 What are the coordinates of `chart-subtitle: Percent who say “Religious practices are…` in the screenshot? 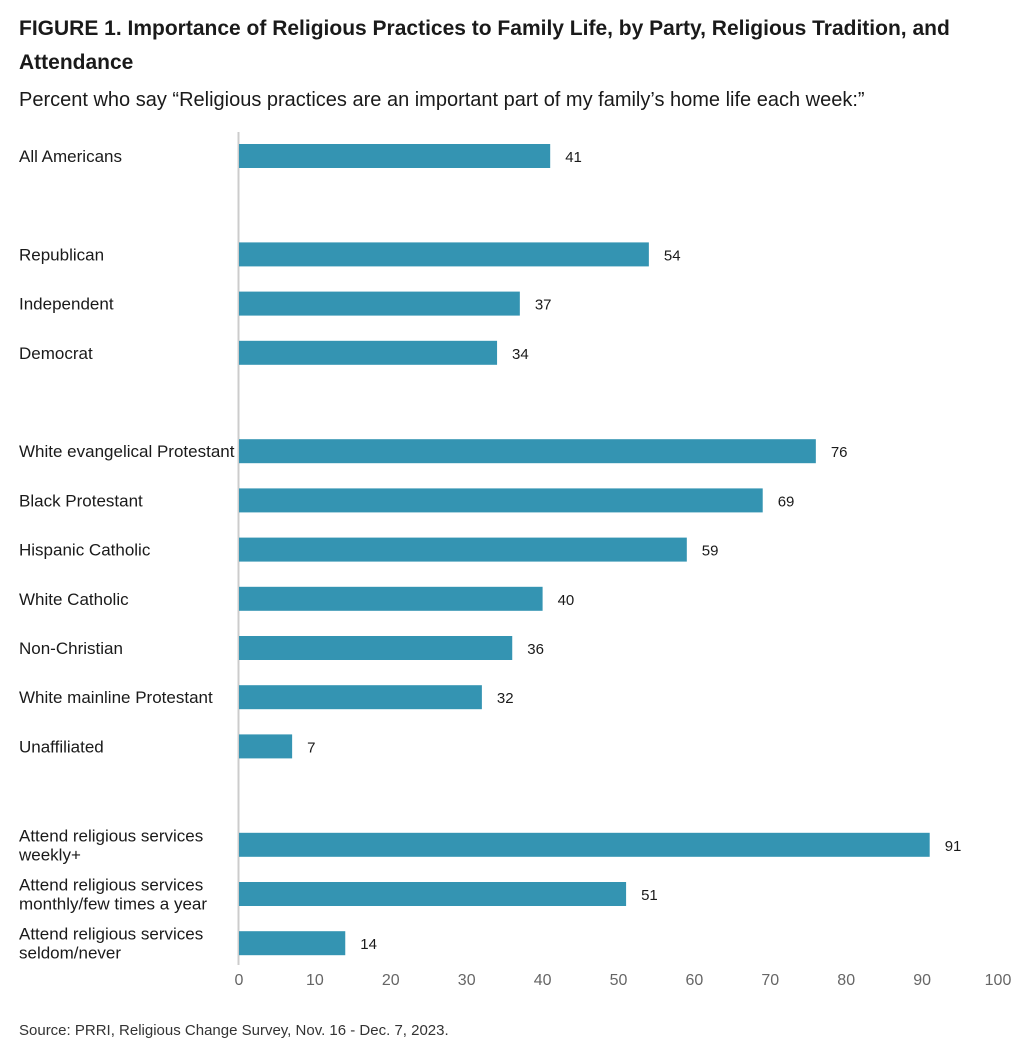 It's located at (442, 100).